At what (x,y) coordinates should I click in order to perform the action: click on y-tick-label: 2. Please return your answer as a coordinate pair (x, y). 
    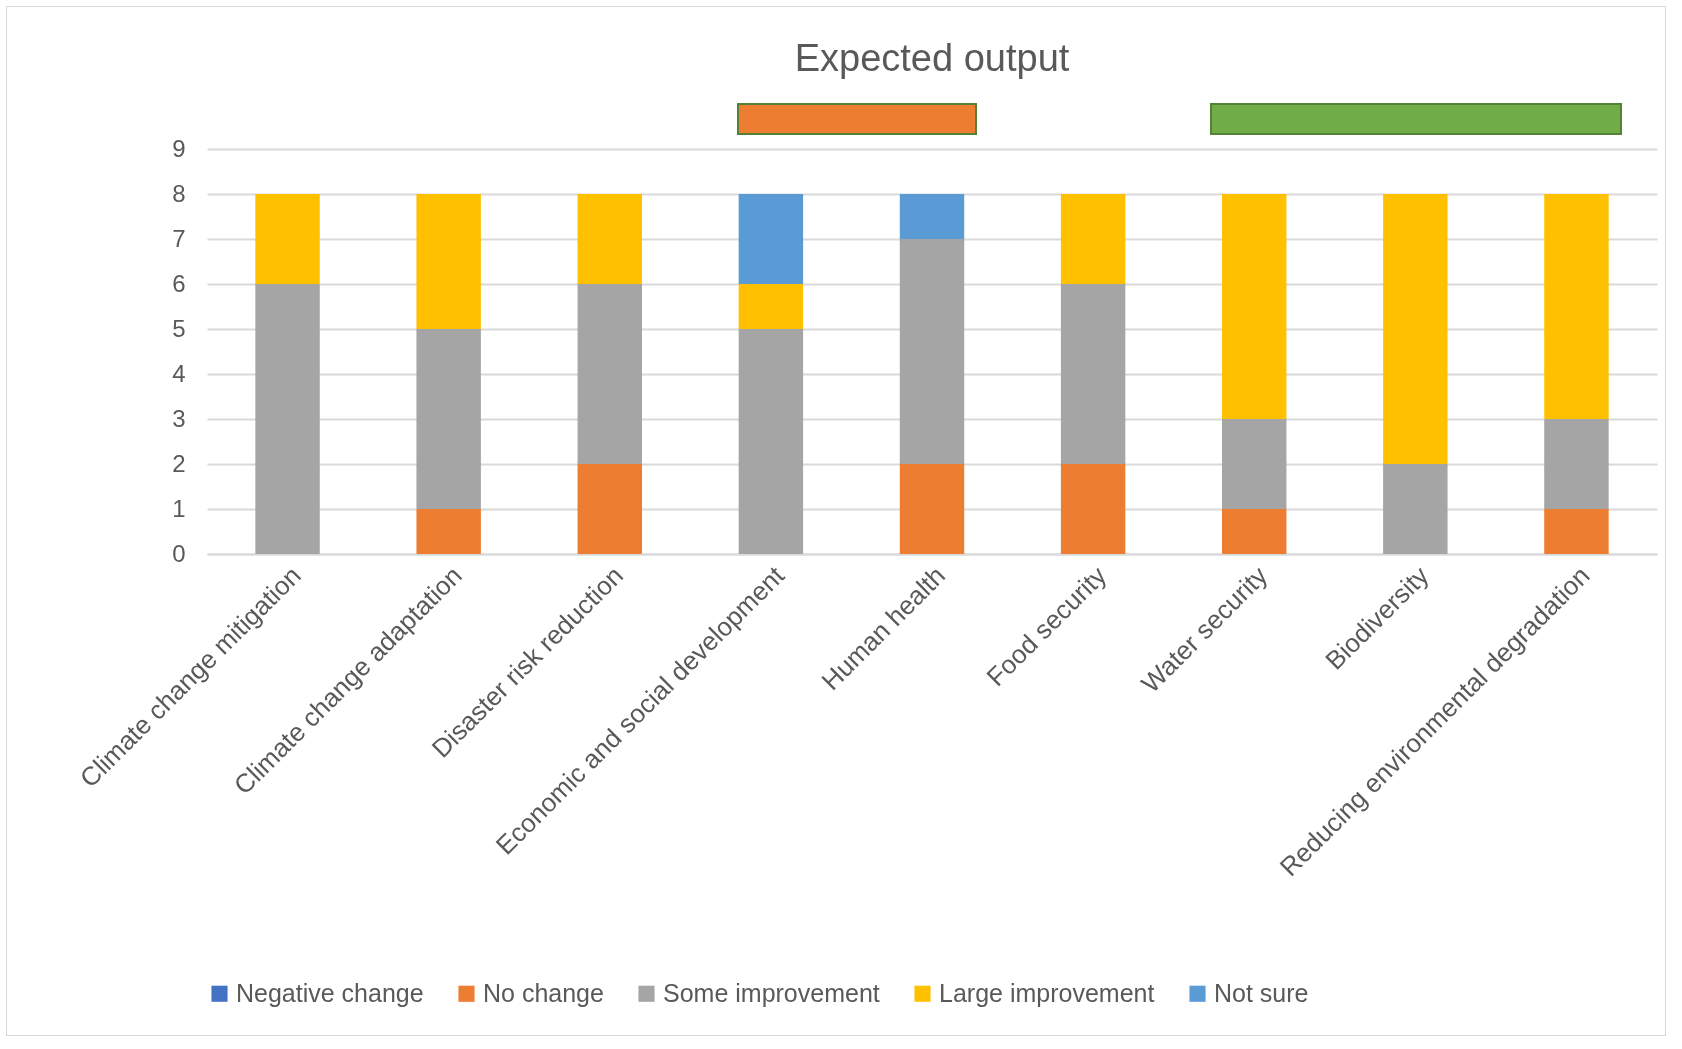
    Looking at the image, I should click on (179, 463).